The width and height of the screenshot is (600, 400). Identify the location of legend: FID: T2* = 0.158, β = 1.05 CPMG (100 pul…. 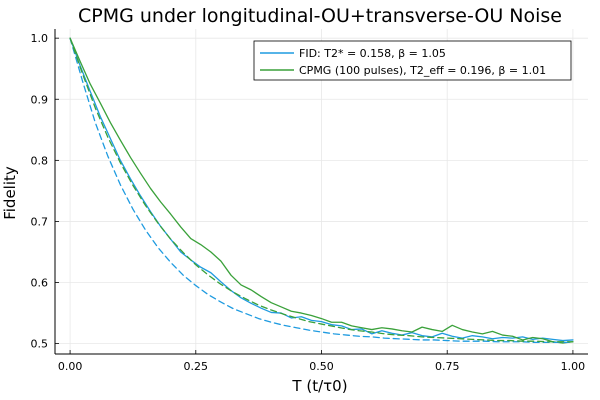
(412, 60).